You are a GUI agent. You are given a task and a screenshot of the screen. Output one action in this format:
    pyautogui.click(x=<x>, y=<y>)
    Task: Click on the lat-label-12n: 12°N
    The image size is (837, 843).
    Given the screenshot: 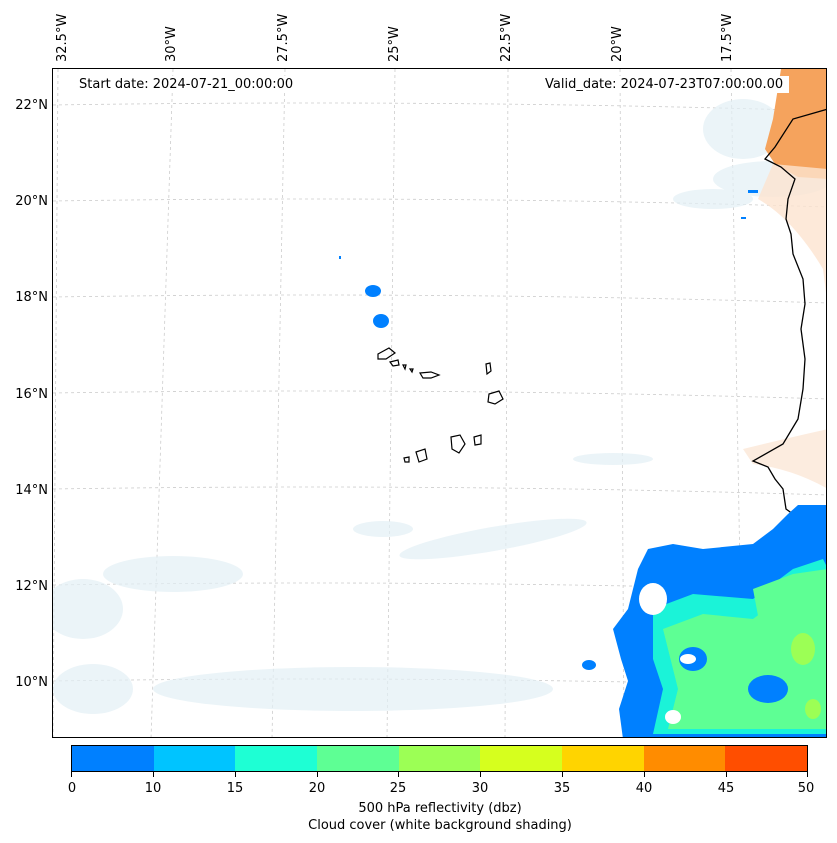 What is the action you would take?
    pyautogui.click(x=31, y=586)
    